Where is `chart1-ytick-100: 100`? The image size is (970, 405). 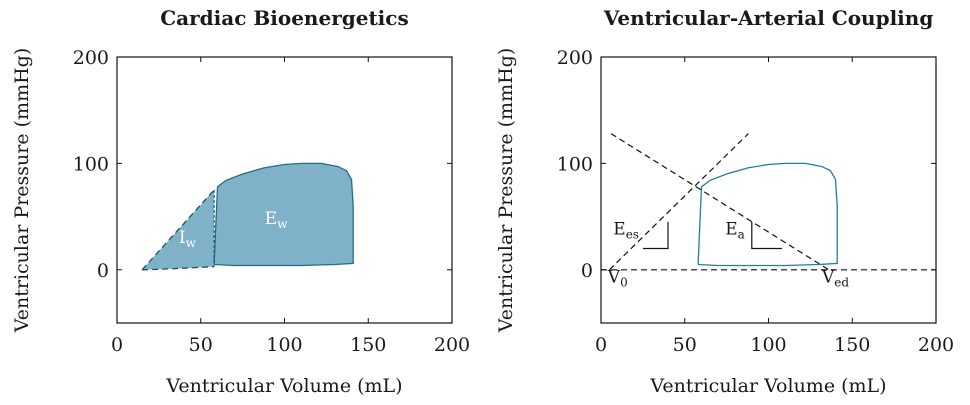 chart1-ytick-100: 100 is located at coordinates (91, 164).